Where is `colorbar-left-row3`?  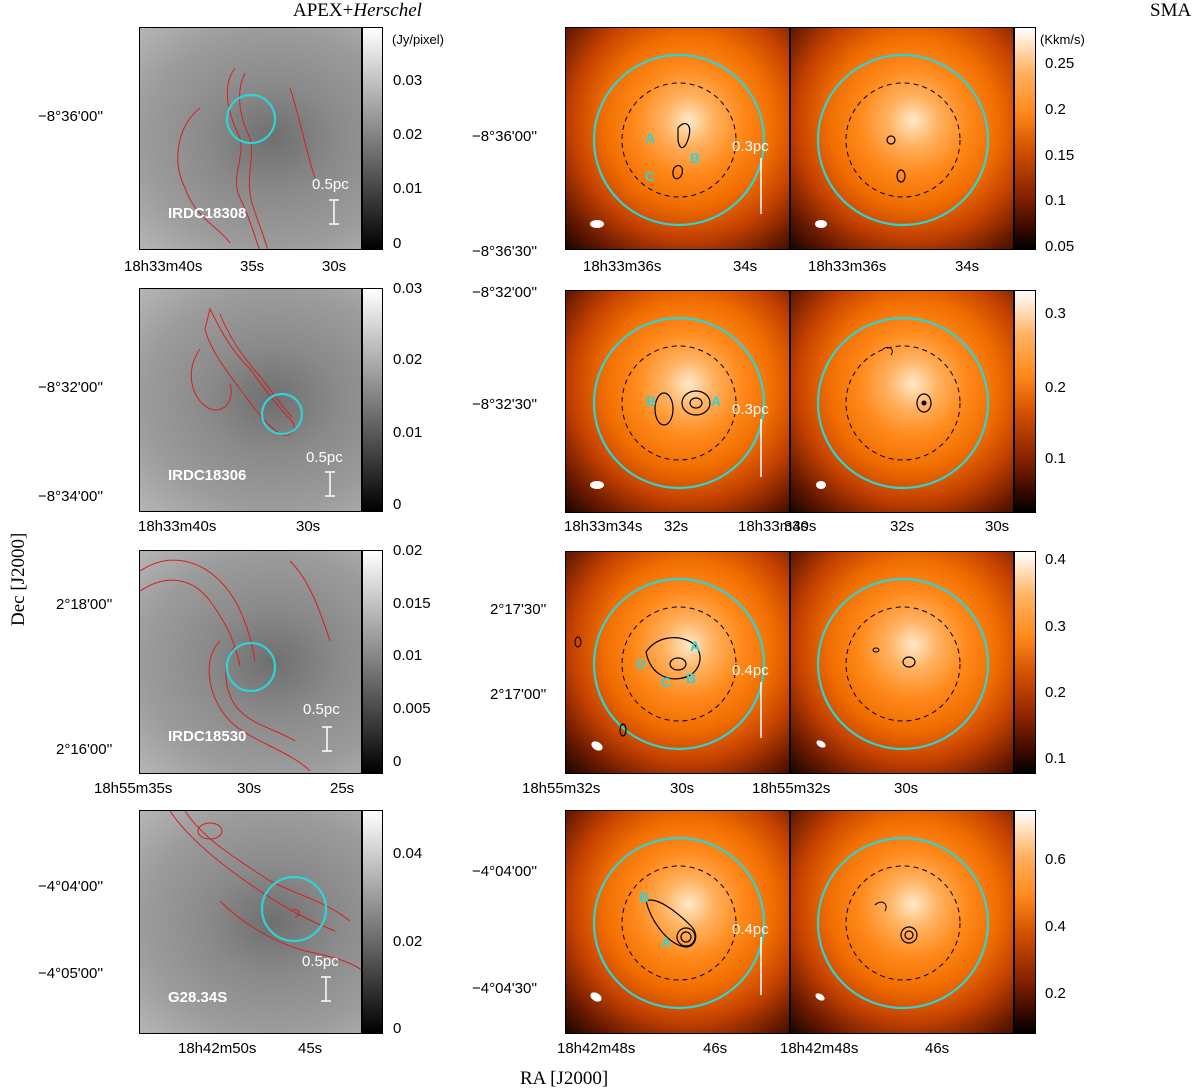
colorbar-left-row3 is located at coordinates (372, 662).